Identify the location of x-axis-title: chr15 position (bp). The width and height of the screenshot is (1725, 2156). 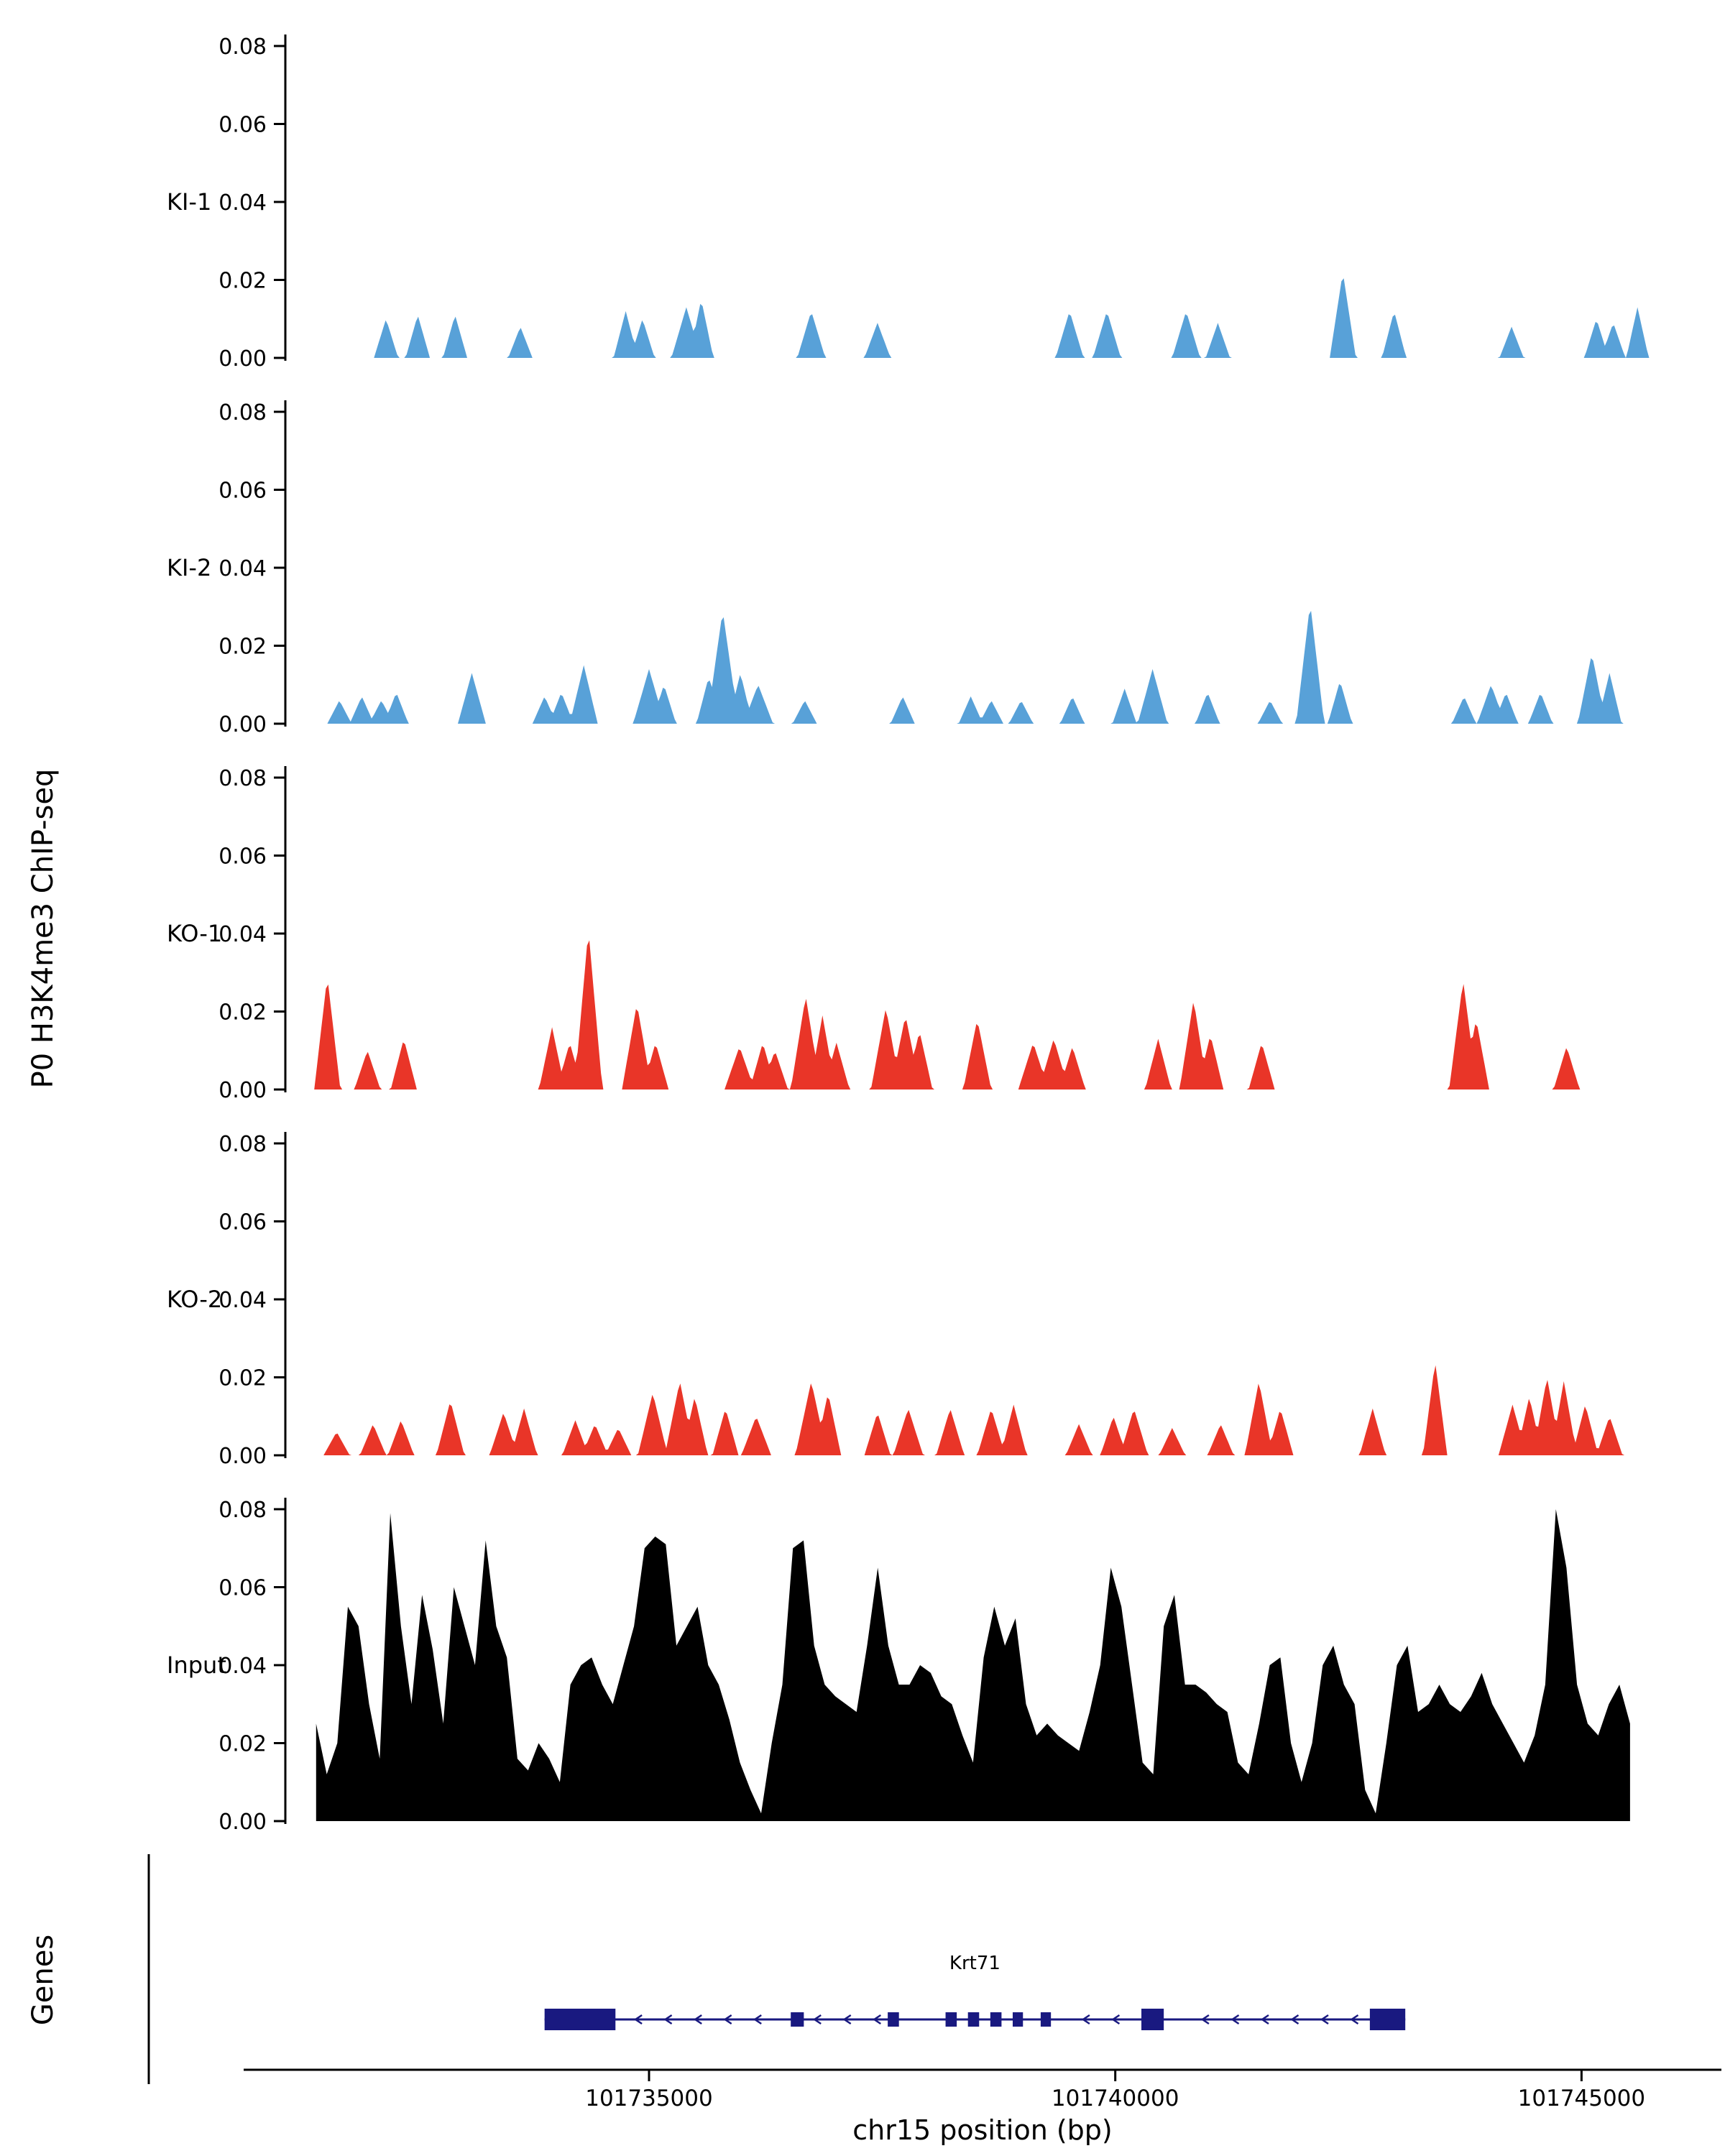
(982, 2130).